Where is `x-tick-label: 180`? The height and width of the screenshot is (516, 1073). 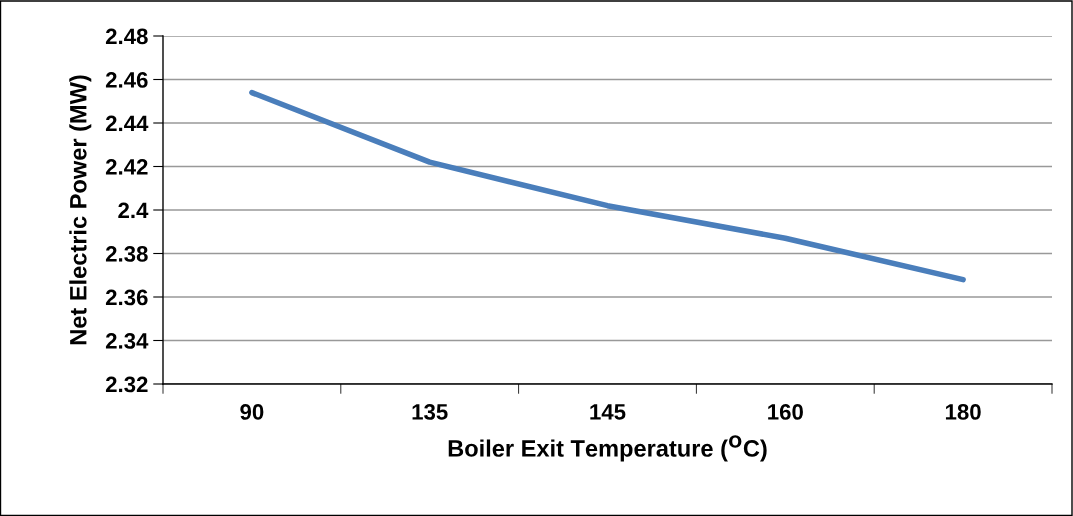
x-tick-label: 180 is located at coordinates (963, 412).